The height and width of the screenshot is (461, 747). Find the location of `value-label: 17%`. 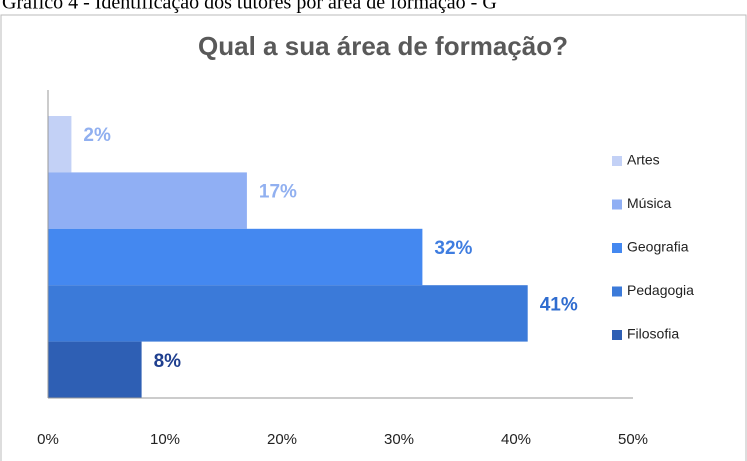

value-label: 17% is located at coordinates (278, 192).